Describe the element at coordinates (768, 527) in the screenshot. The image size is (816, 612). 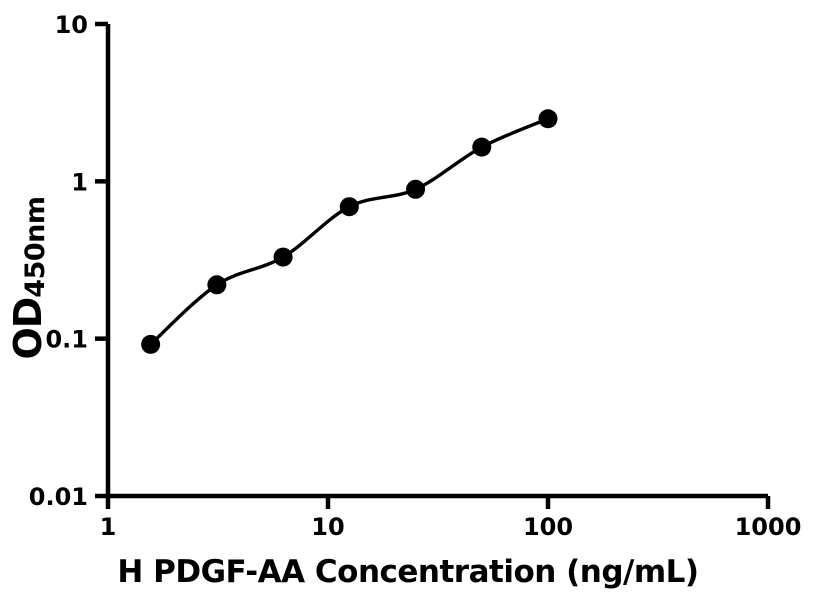
I see `x-tick-label: 1000` at that location.